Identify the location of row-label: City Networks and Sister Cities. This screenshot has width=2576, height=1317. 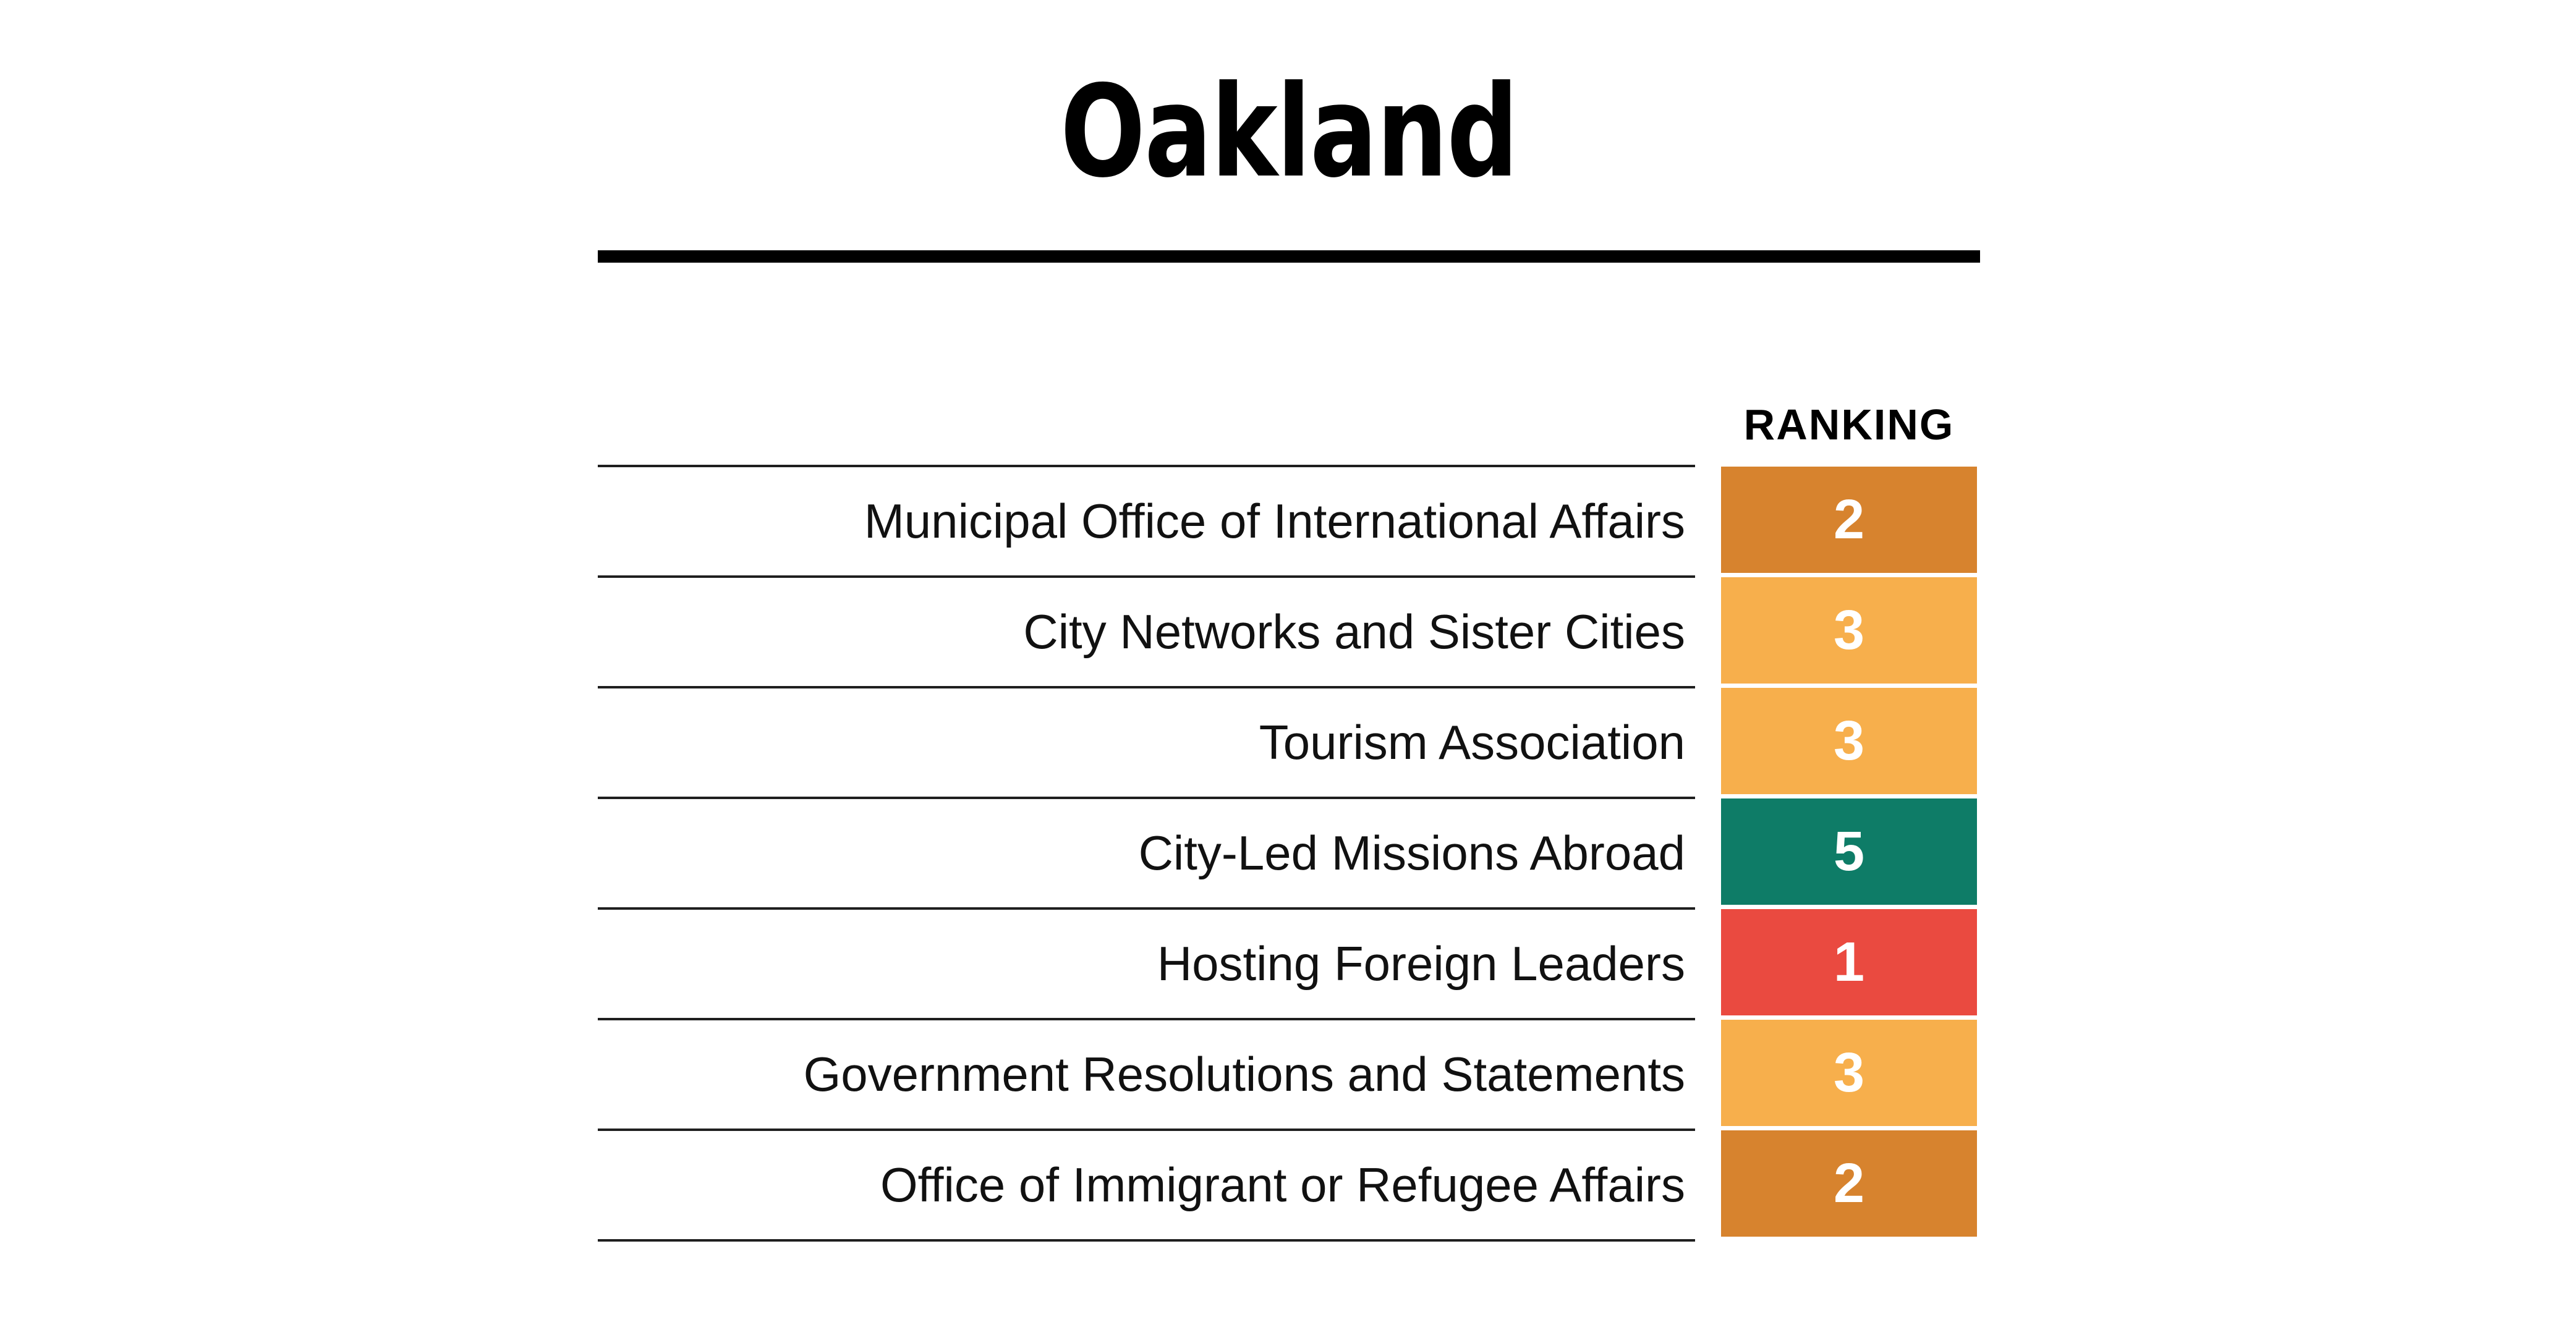
(1146, 630).